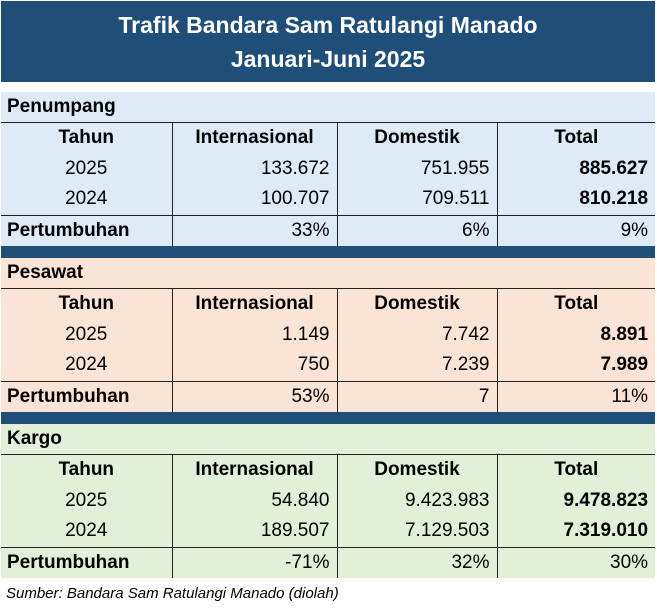 The image size is (657, 608). What do you see at coordinates (606, 500) in the screenshot?
I see `cell-total: 9.478.823` at bounding box center [606, 500].